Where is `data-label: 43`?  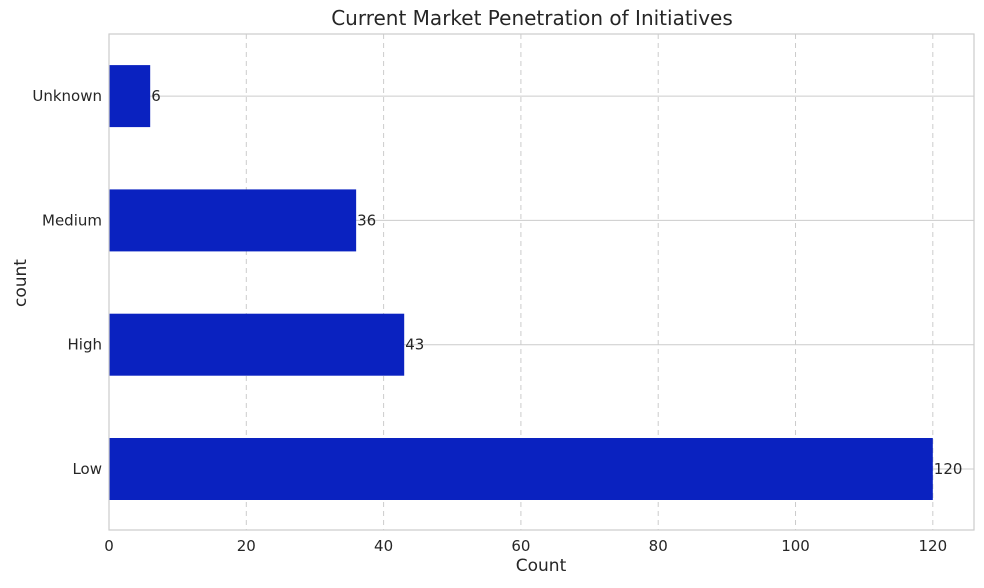 data-label: 43 is located at coordinates (414, 345).